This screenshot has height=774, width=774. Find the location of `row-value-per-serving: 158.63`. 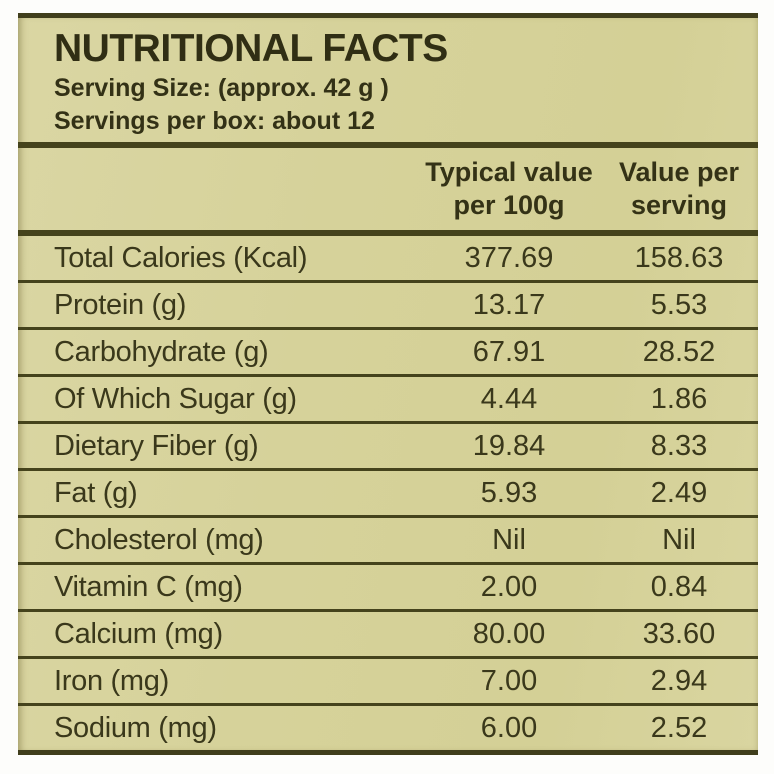

row-value-per-serving: 158.63 is located at coordinates (679, 257).